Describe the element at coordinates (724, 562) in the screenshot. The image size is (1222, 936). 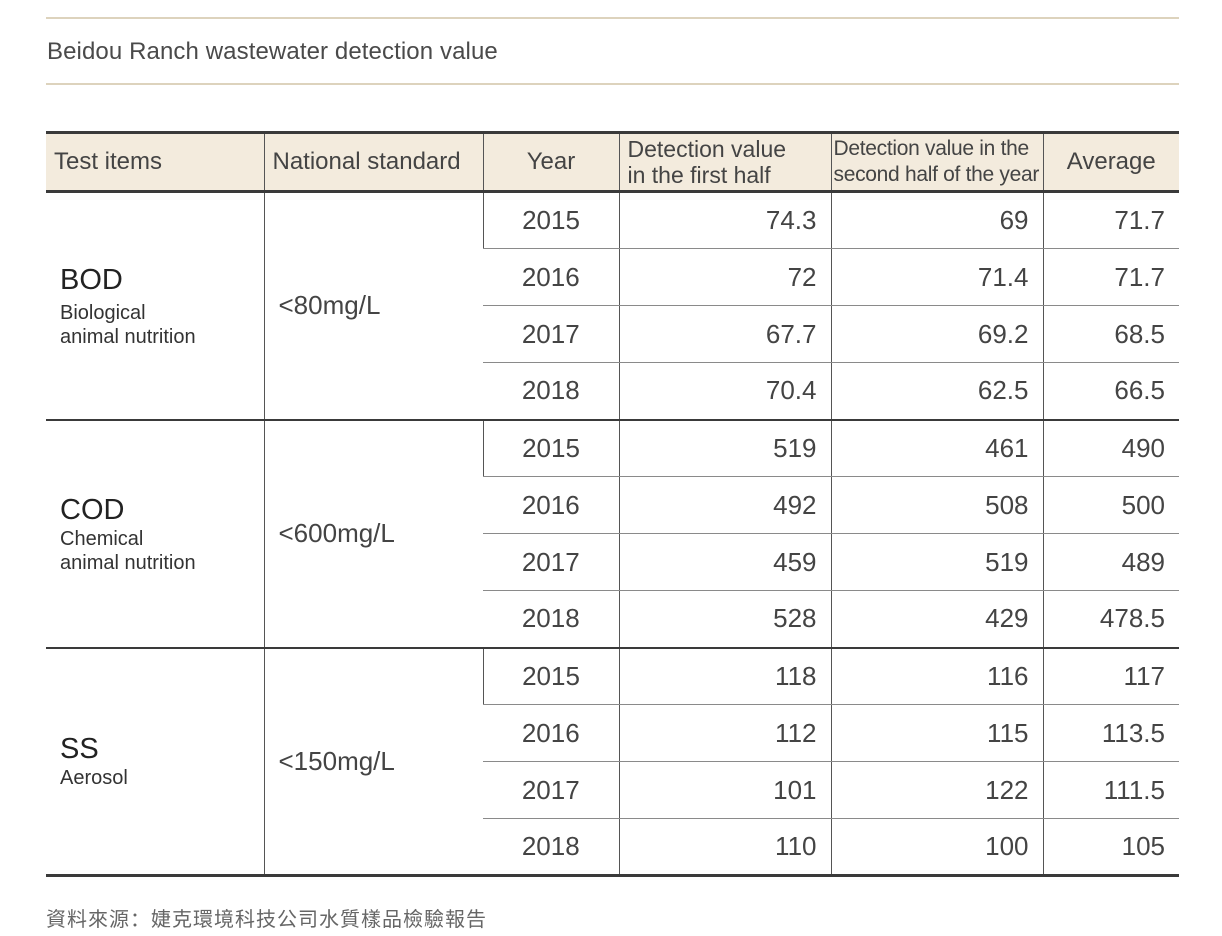
I see `first-half-cell: 459` at that location.